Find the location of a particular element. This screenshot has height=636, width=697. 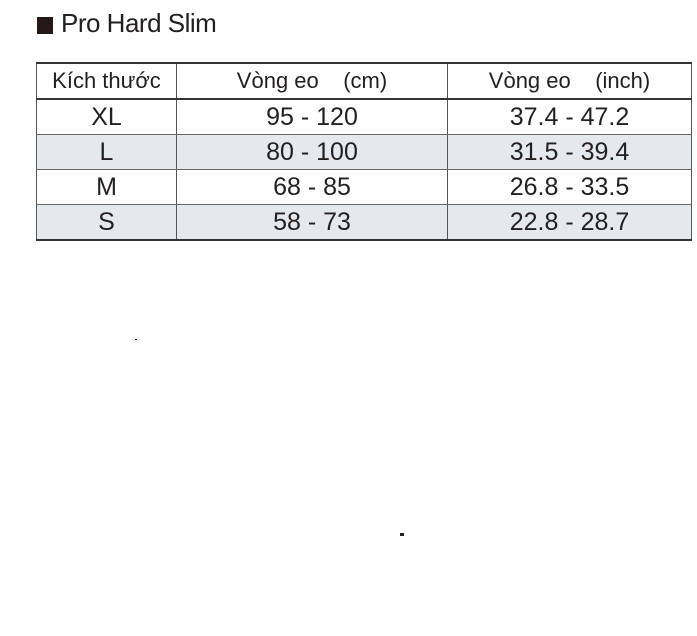

inch-cell: 22.8 - 28.7 is located at coordinates (569, 222).